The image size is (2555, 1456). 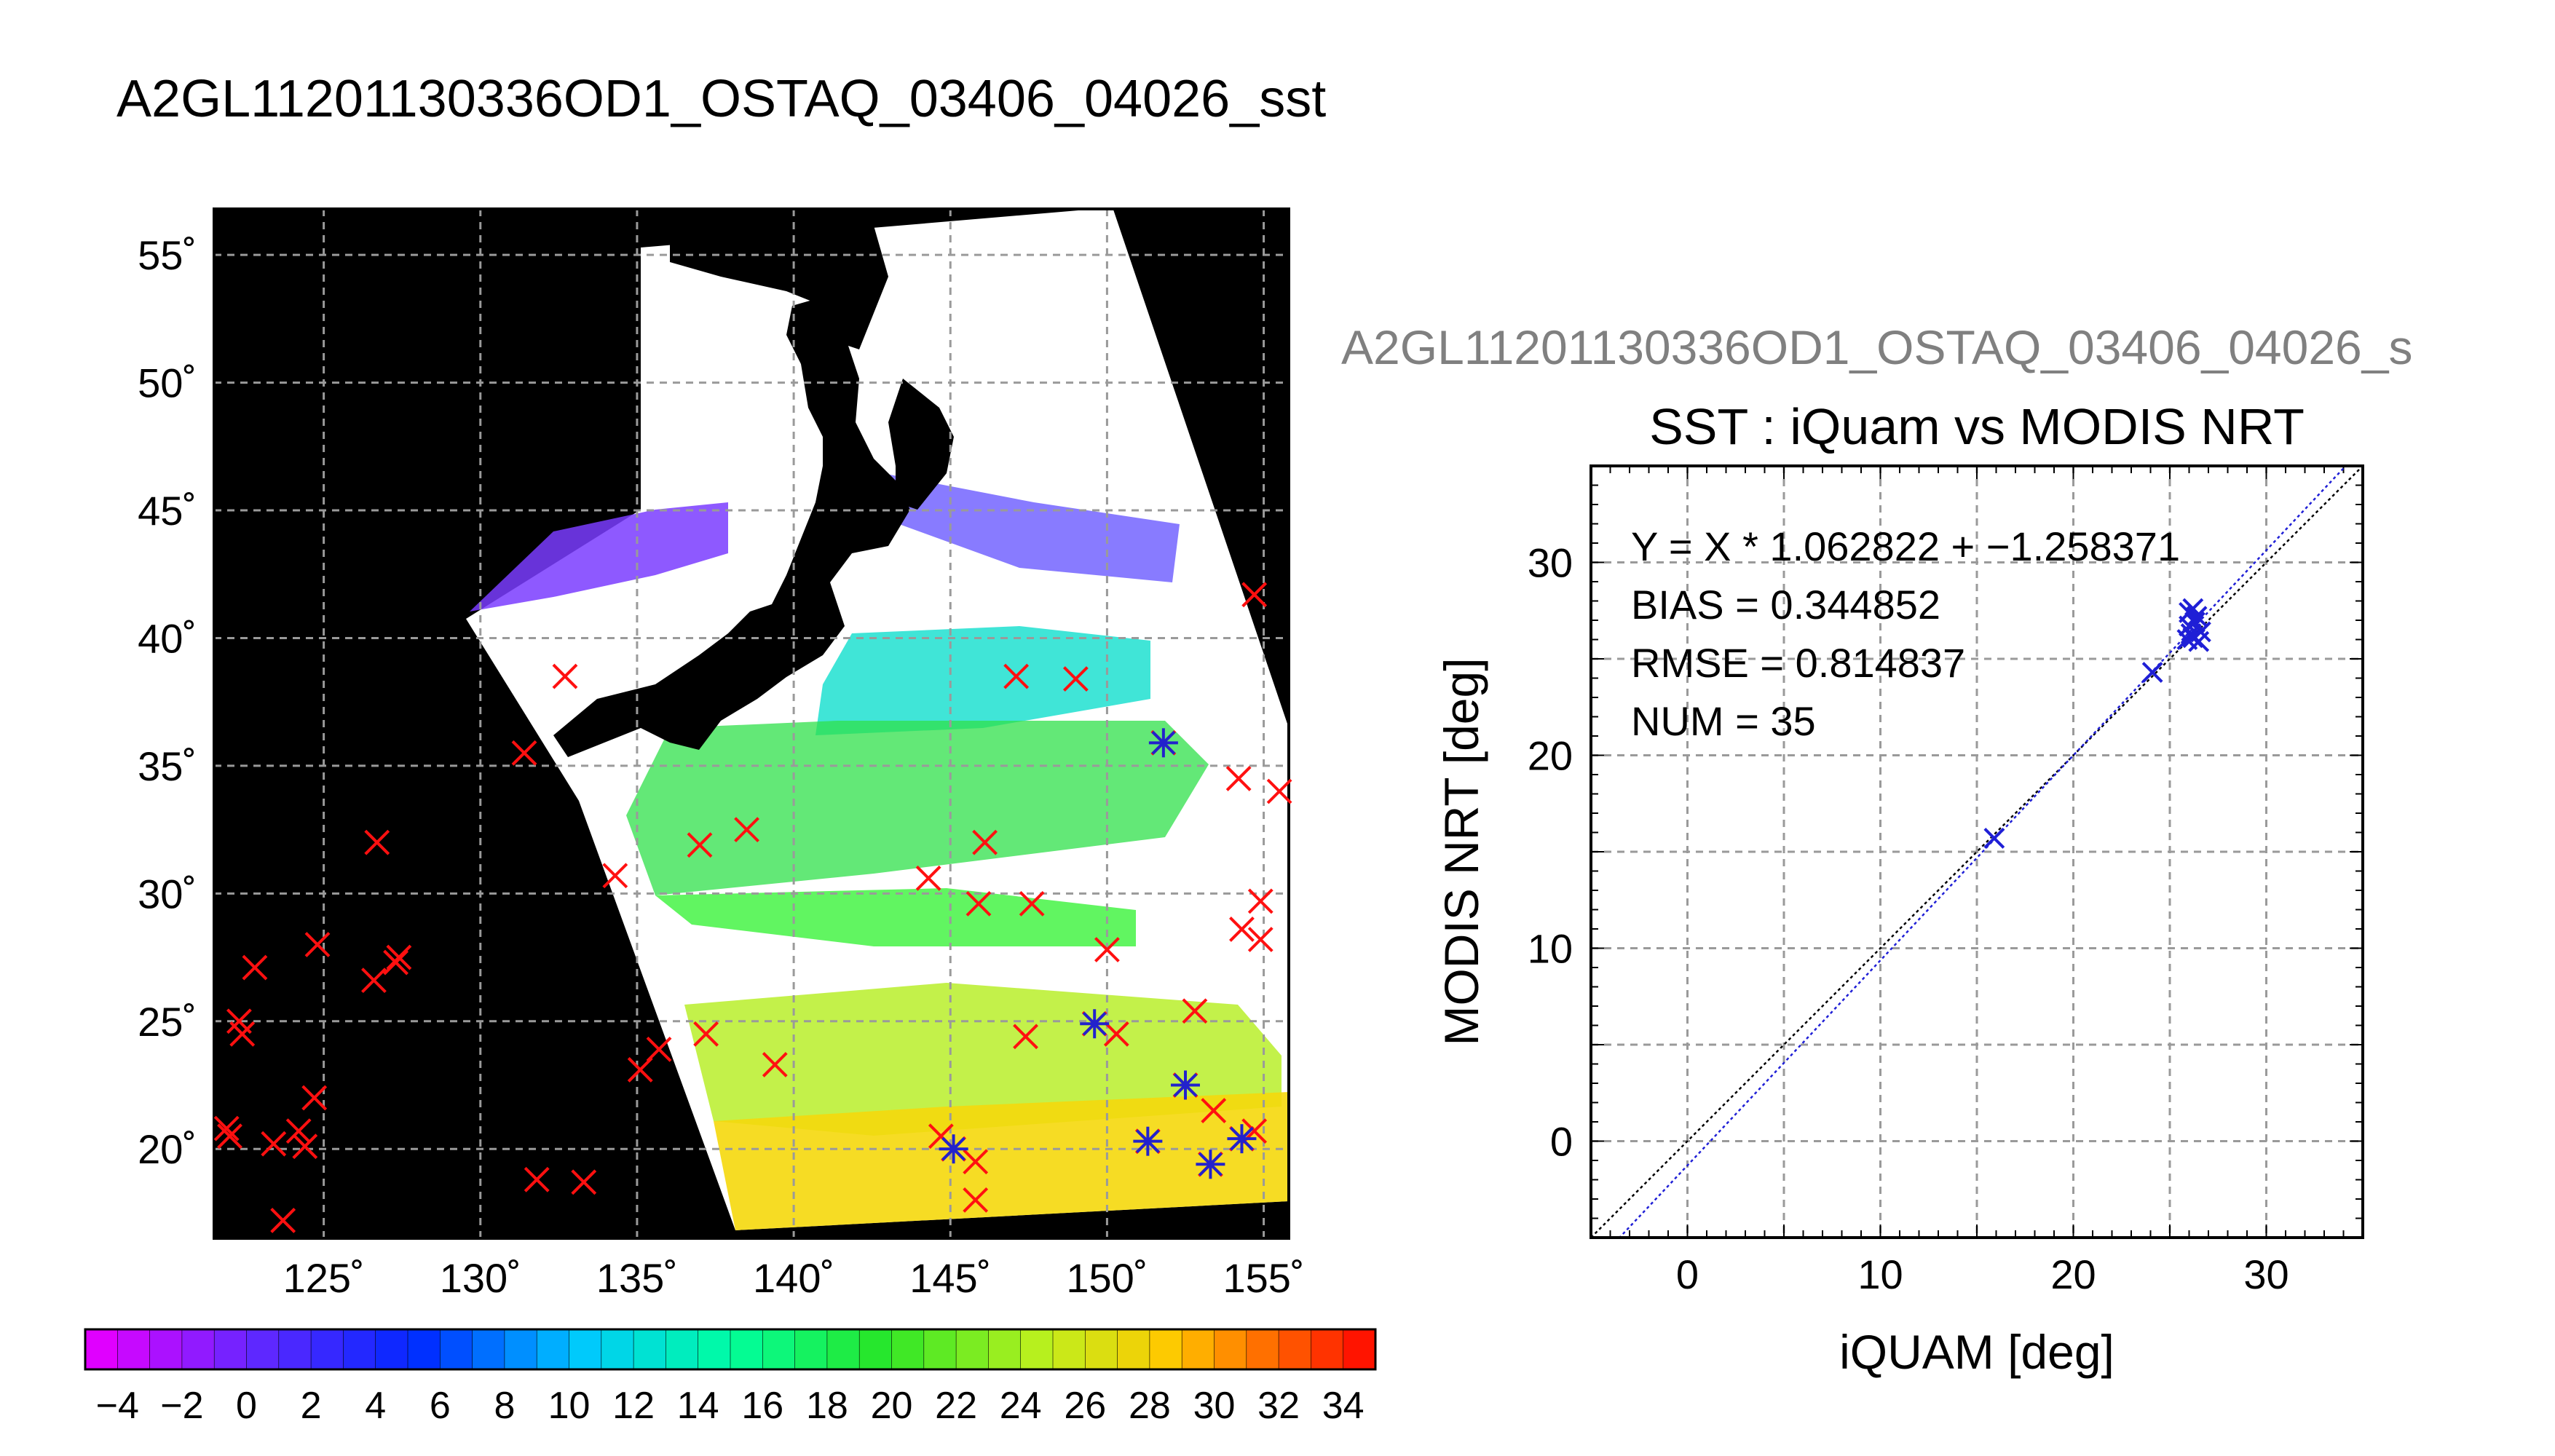 I want to click on stats-annotation: NUM = 35, so click(x=1723, y=721).